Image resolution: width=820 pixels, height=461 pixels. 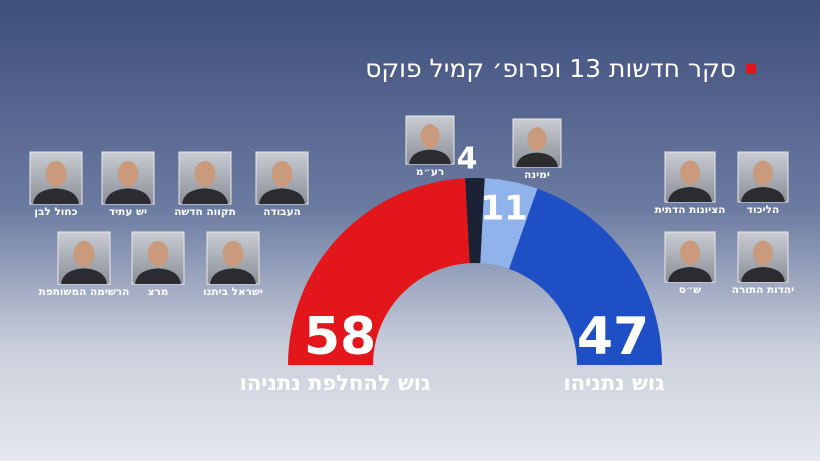 I want to click on party-name: תקווה חדשה, so click(x=205, y=212).